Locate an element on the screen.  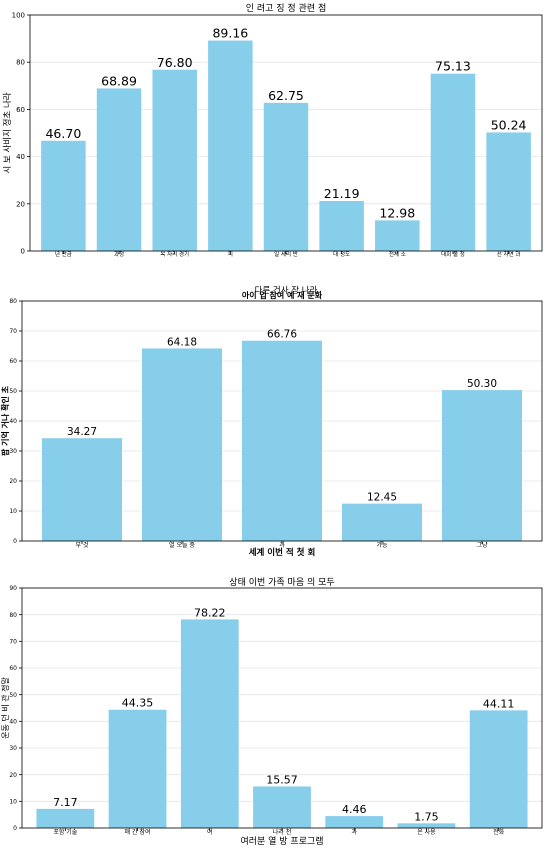
x-tick-label: 여 is located at coordinates (210, 832).